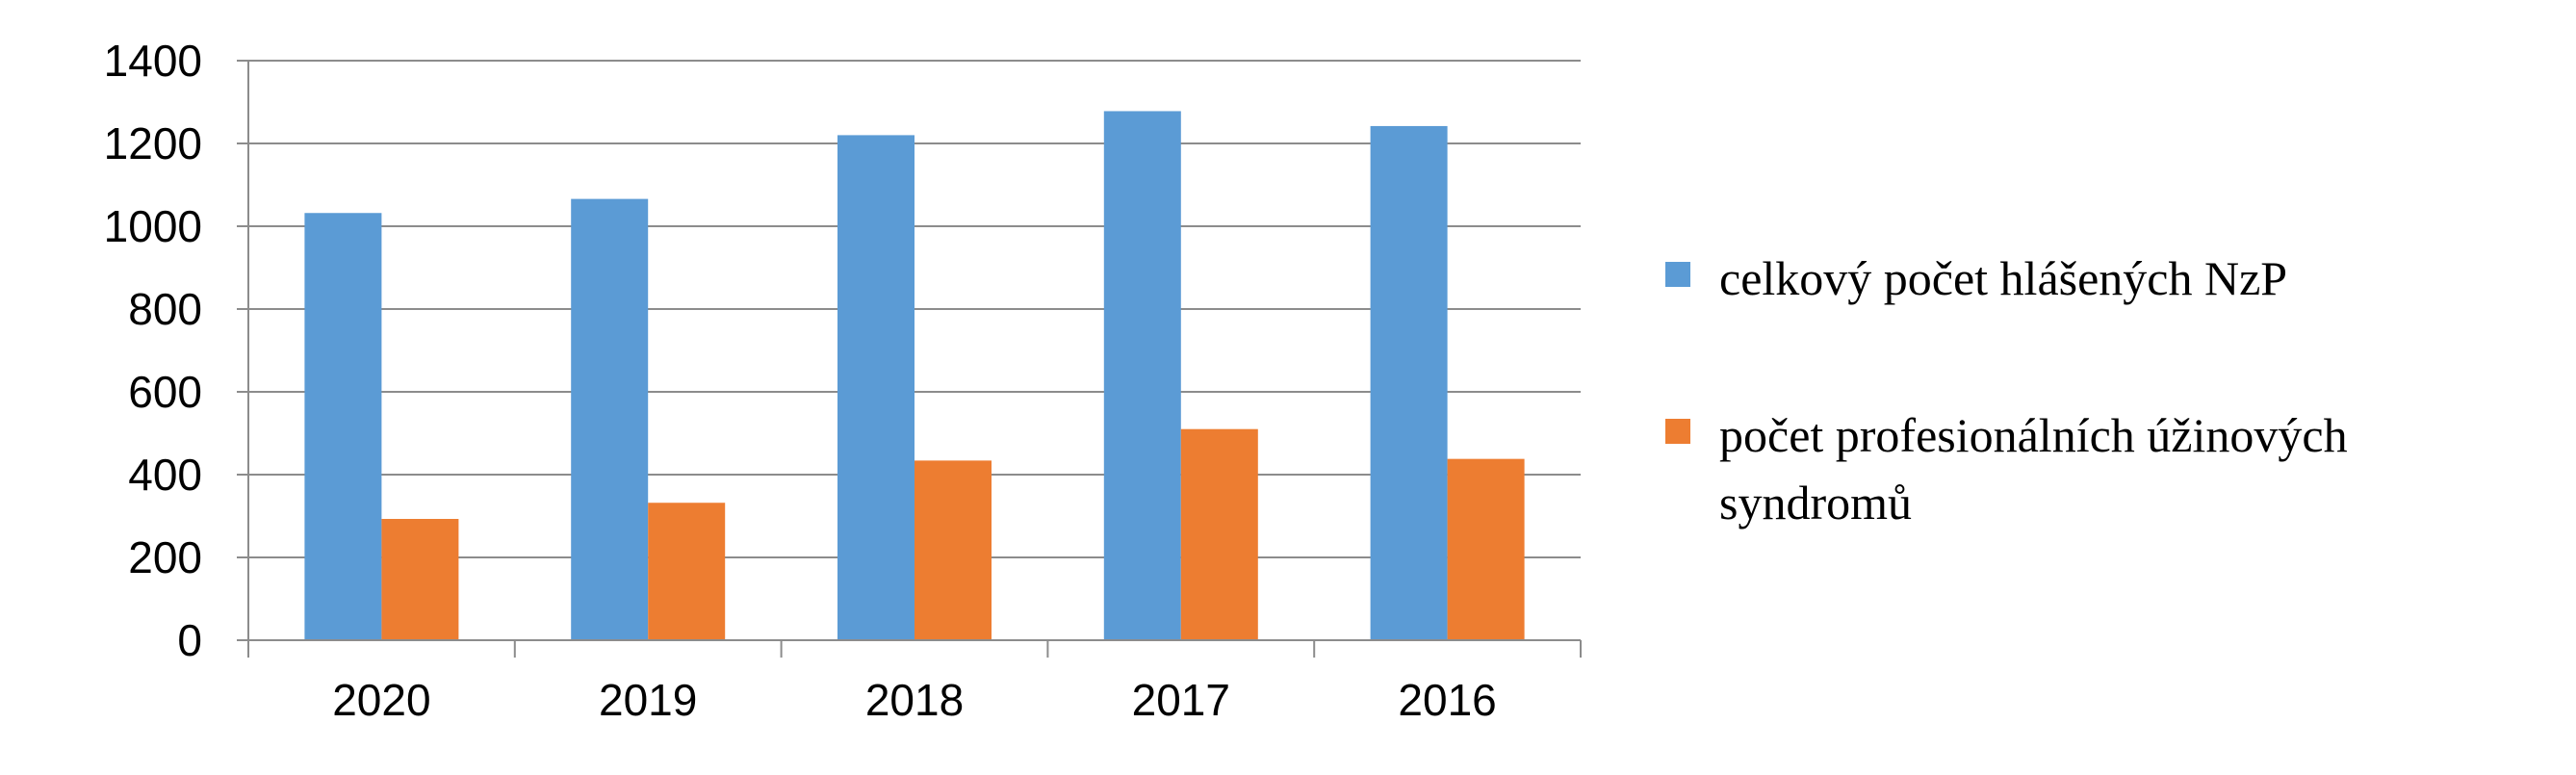  Describe the element at coordinates (610, 419) in the screenshot. I see `bar-celkovy-pocet-2019` at that location.